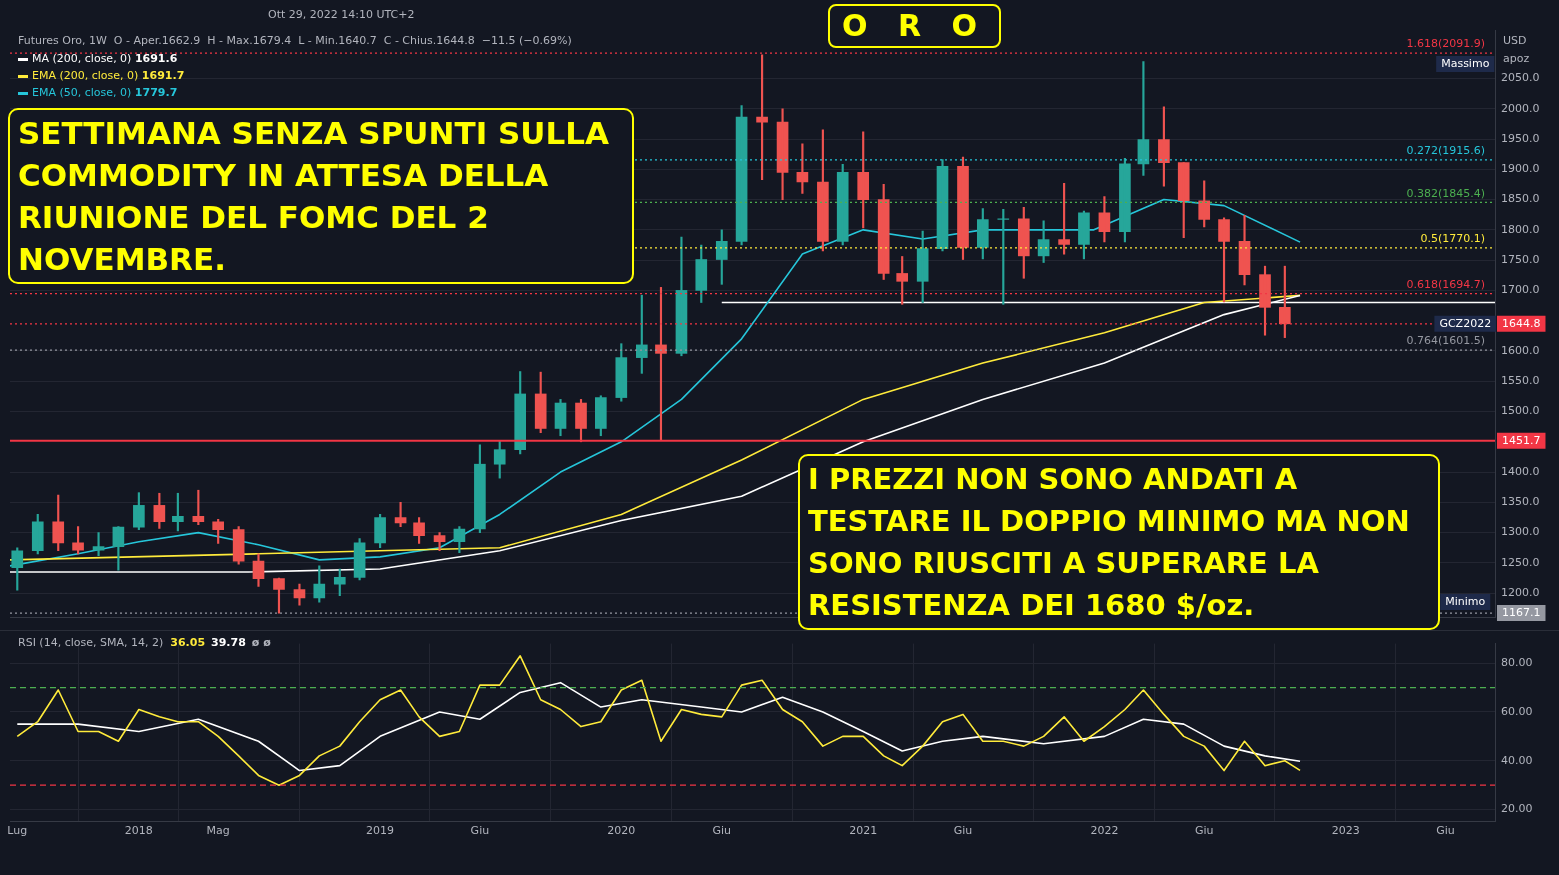 The width and height of the screenshot is (1559, 875). I want to click on y-tick-label: 1950.0, so click(1520, 138).